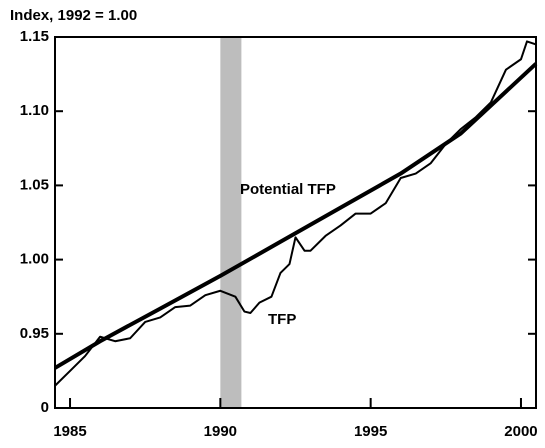  I want to click on x-tick-label: 1995, so click(370, 431).